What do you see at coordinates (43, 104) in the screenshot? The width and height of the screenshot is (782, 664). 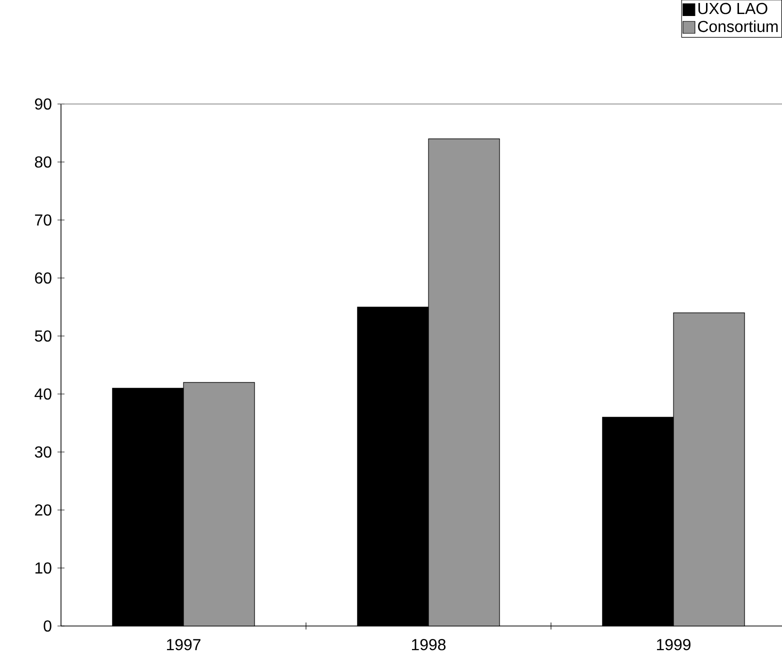 I see `y-tick-label: 90` at bounding box center [43, 104].